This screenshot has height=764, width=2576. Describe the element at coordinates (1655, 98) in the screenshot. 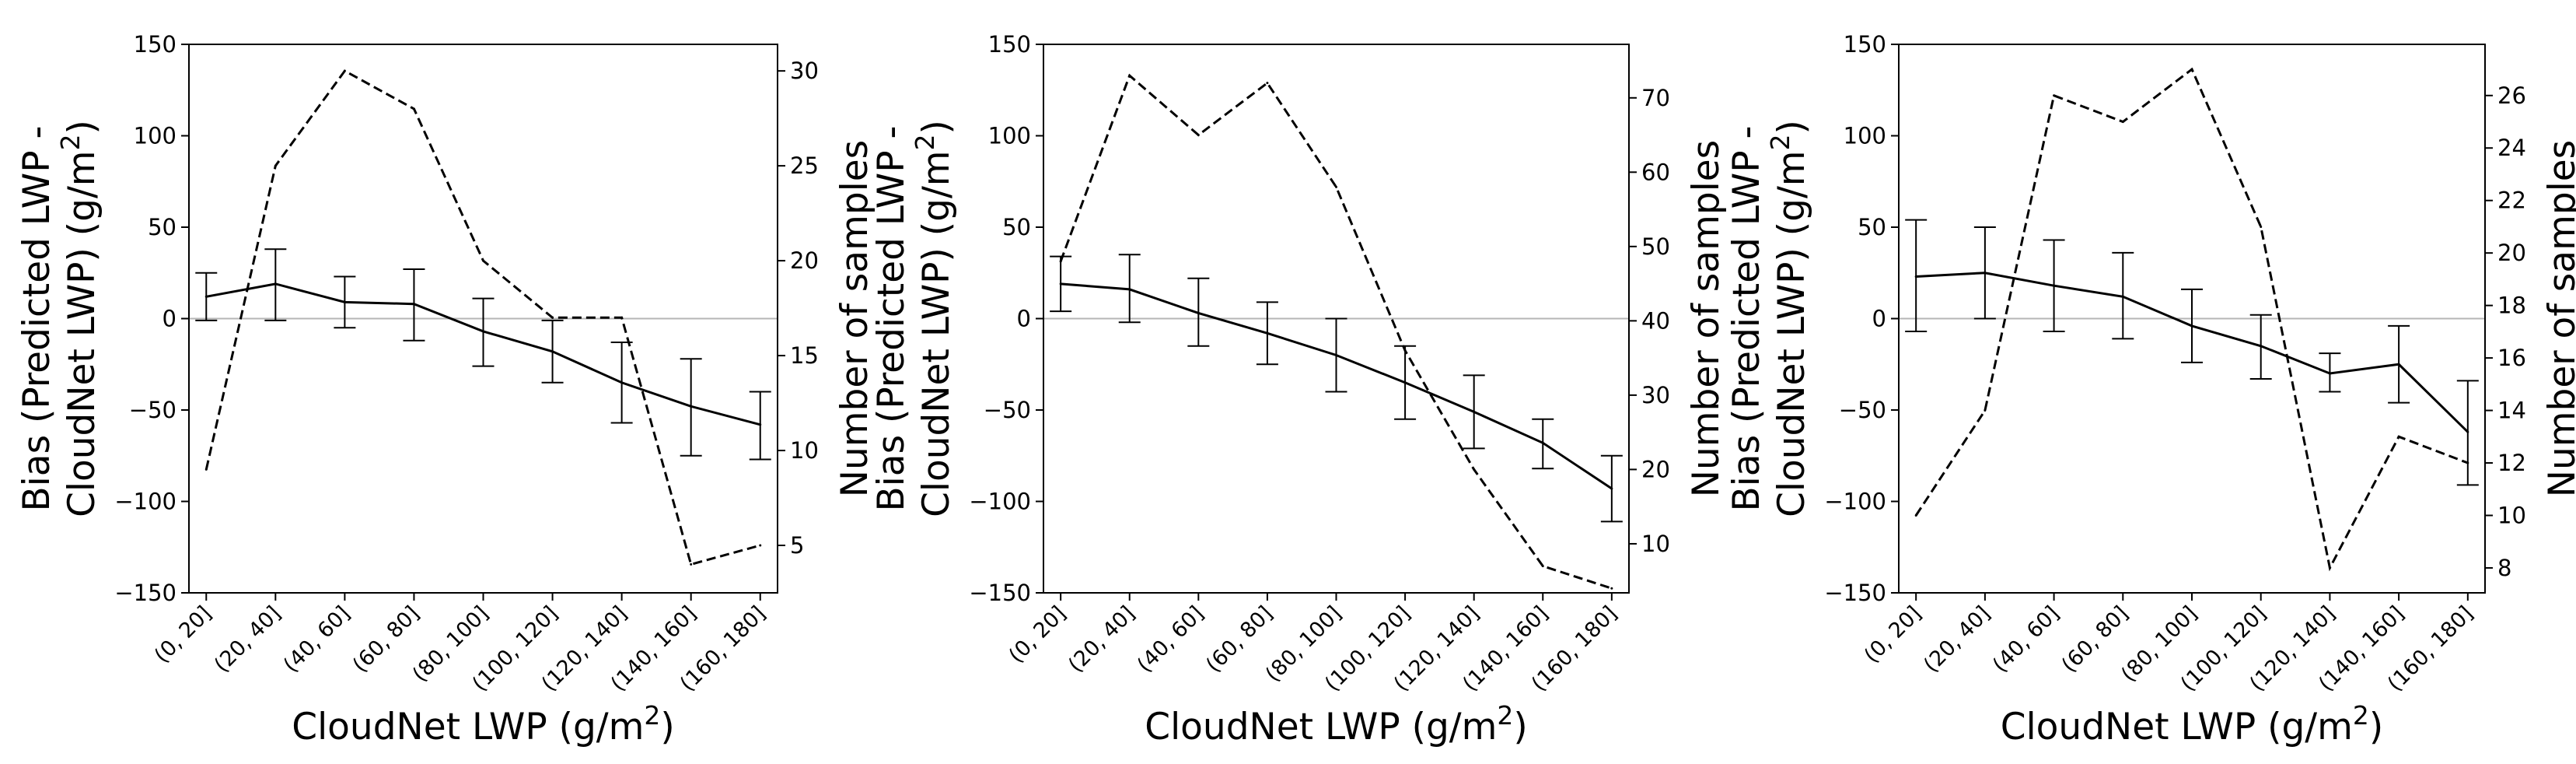

I see `y2-tick-label: 70` at that location.